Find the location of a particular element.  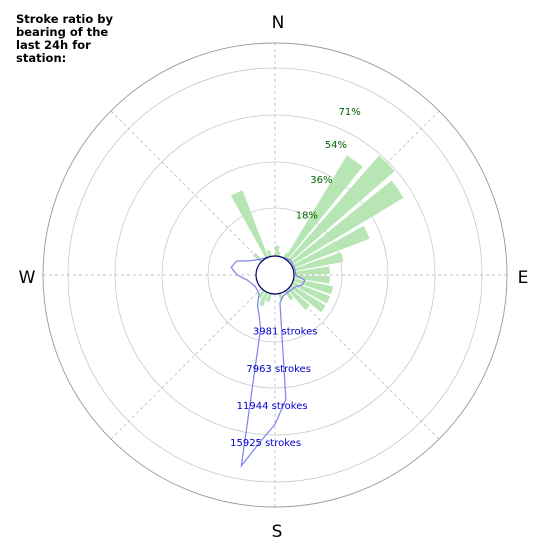

ratio-tick-label: 71% is located at coordinates (350, 112).